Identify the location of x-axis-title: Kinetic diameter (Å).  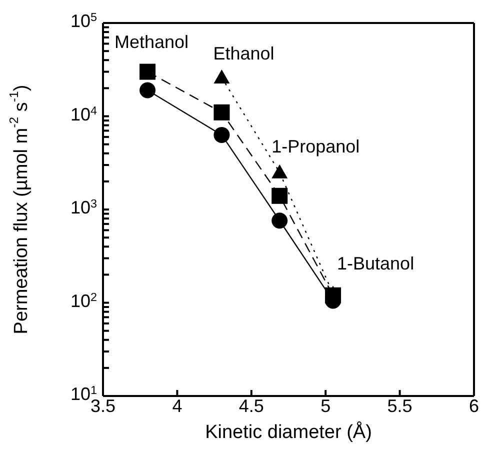
(288, 432).